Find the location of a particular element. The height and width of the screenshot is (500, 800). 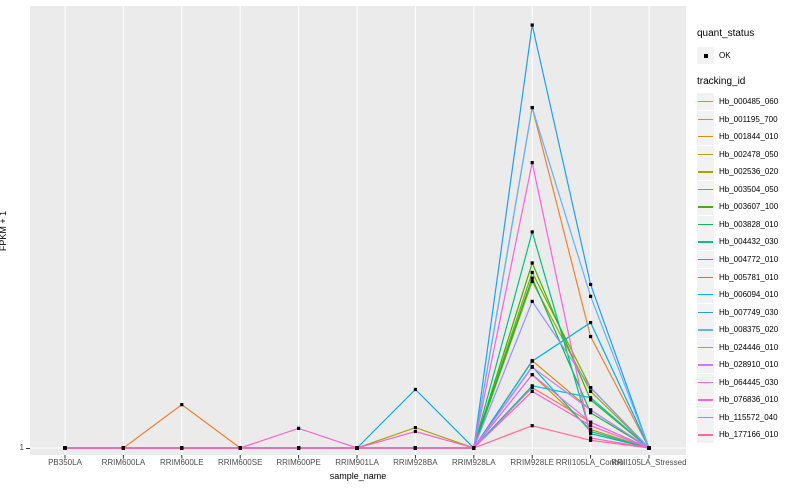

legend-item-label: Hb_005781_010 is located at coordinates (749, 277).